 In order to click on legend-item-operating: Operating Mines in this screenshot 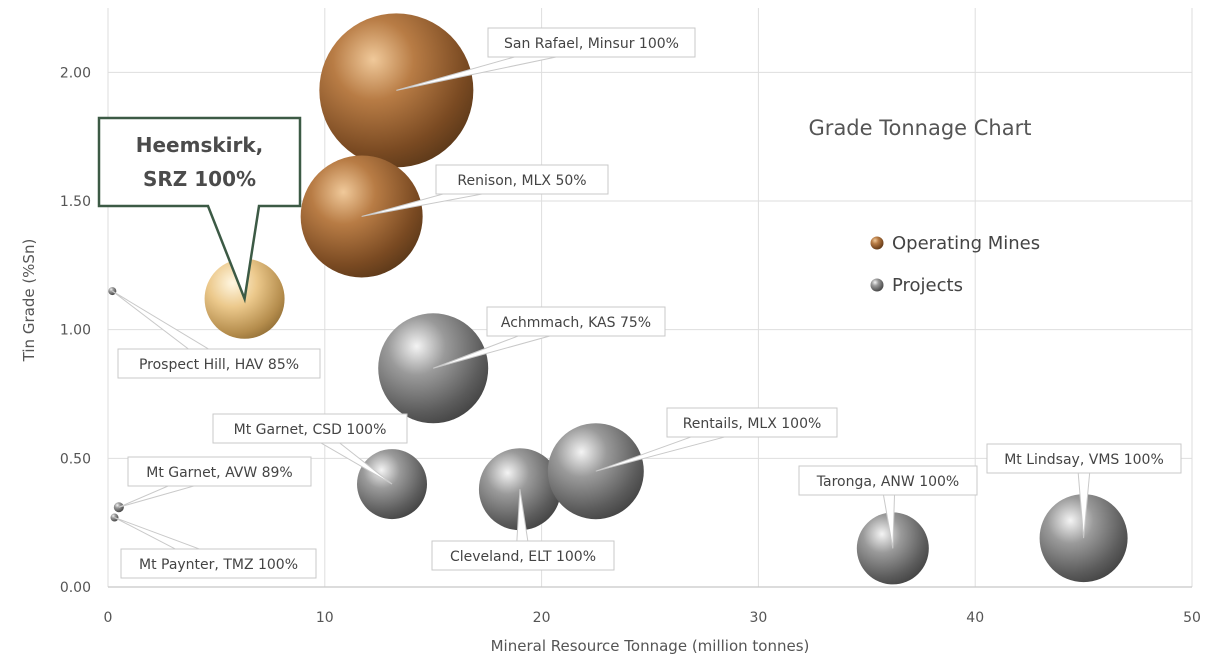, I will do `click(955, 243)`.